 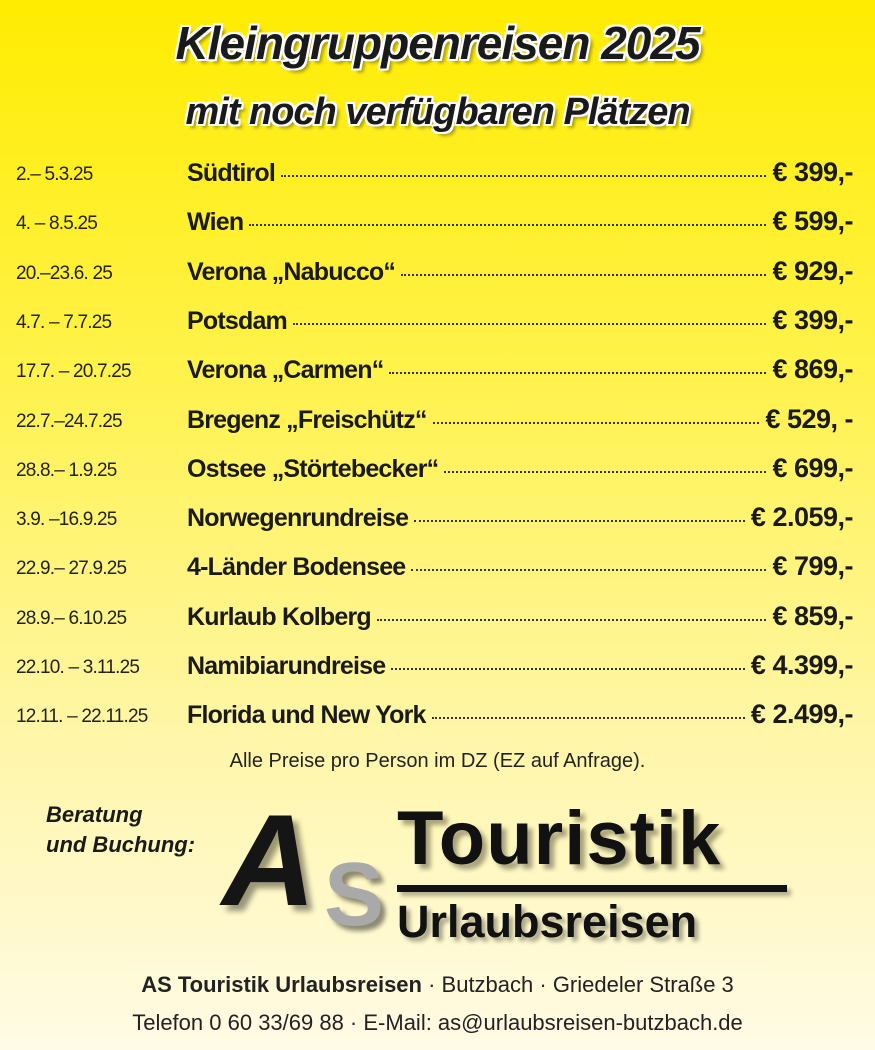 What do you see at coordinates (520, 517) in the screenshot?
I see `trip-line: Norwegenrundreise € 2.059,-` at bounding box center [520, 517].